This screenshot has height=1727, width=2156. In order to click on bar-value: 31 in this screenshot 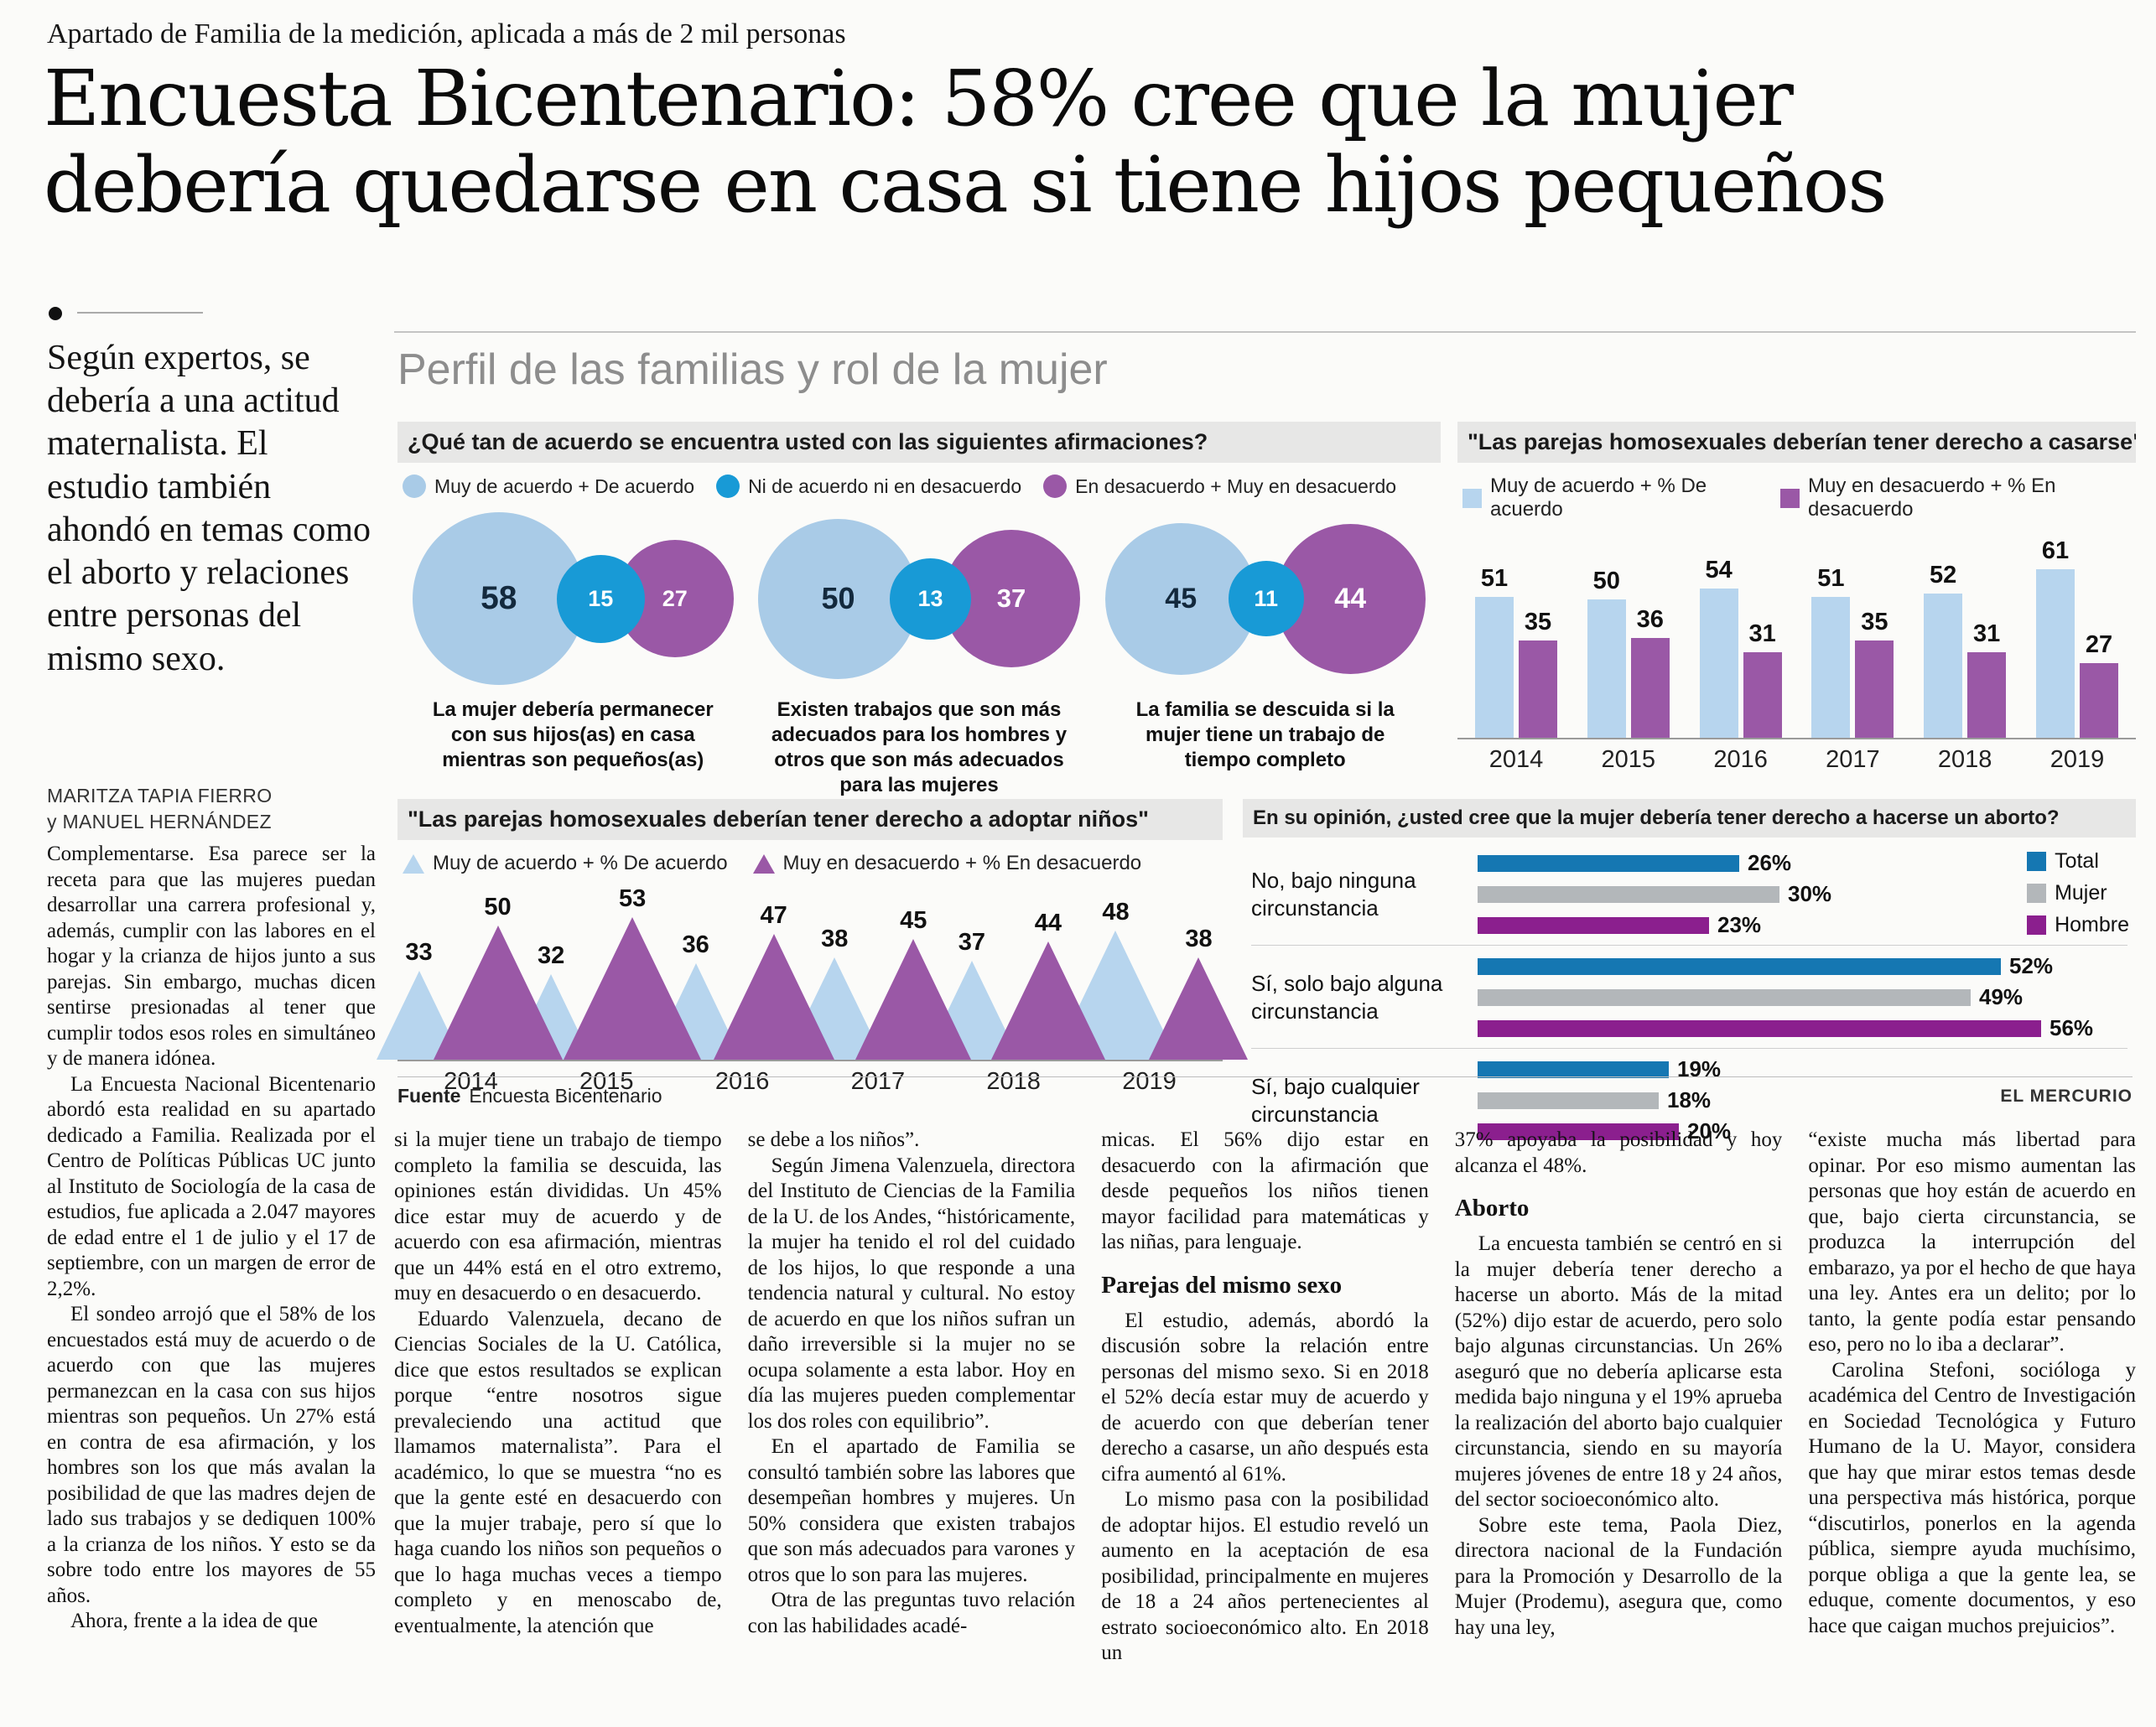, I will do `click(1987, 633)`.